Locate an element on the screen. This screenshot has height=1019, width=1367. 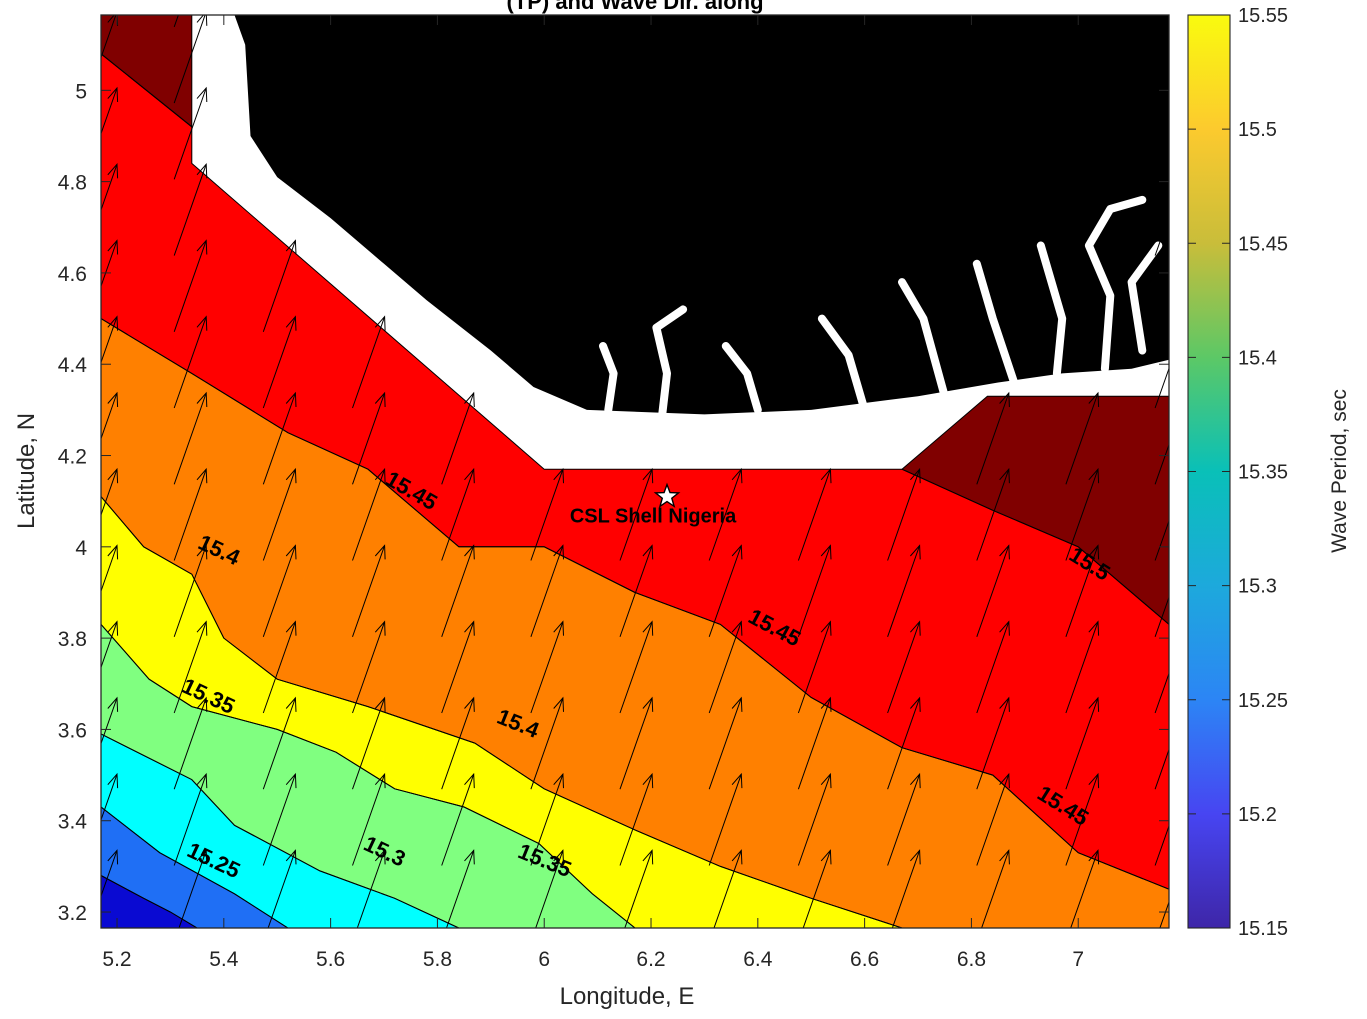
x-tick-label: 7 is located at coordinates (1078, 959).